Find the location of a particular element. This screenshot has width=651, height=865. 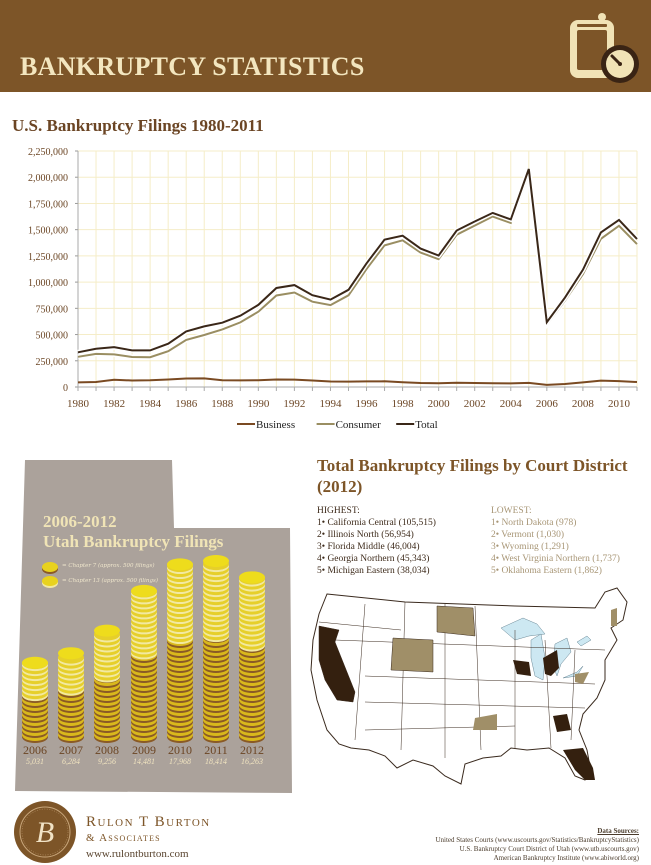

x-tick-label: 2000 is located at coordinates (439, 404).